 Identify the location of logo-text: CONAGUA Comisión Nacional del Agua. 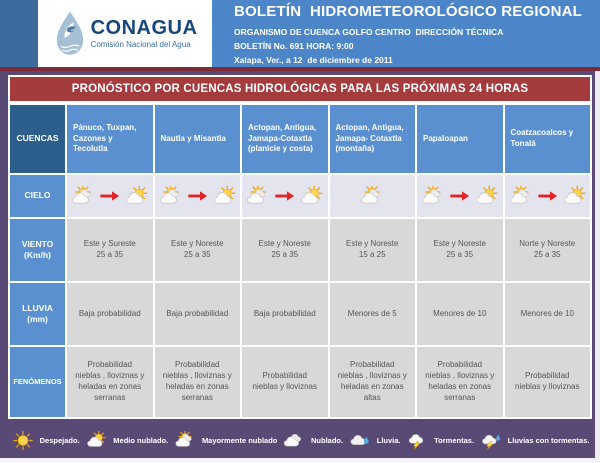
(144, 33).